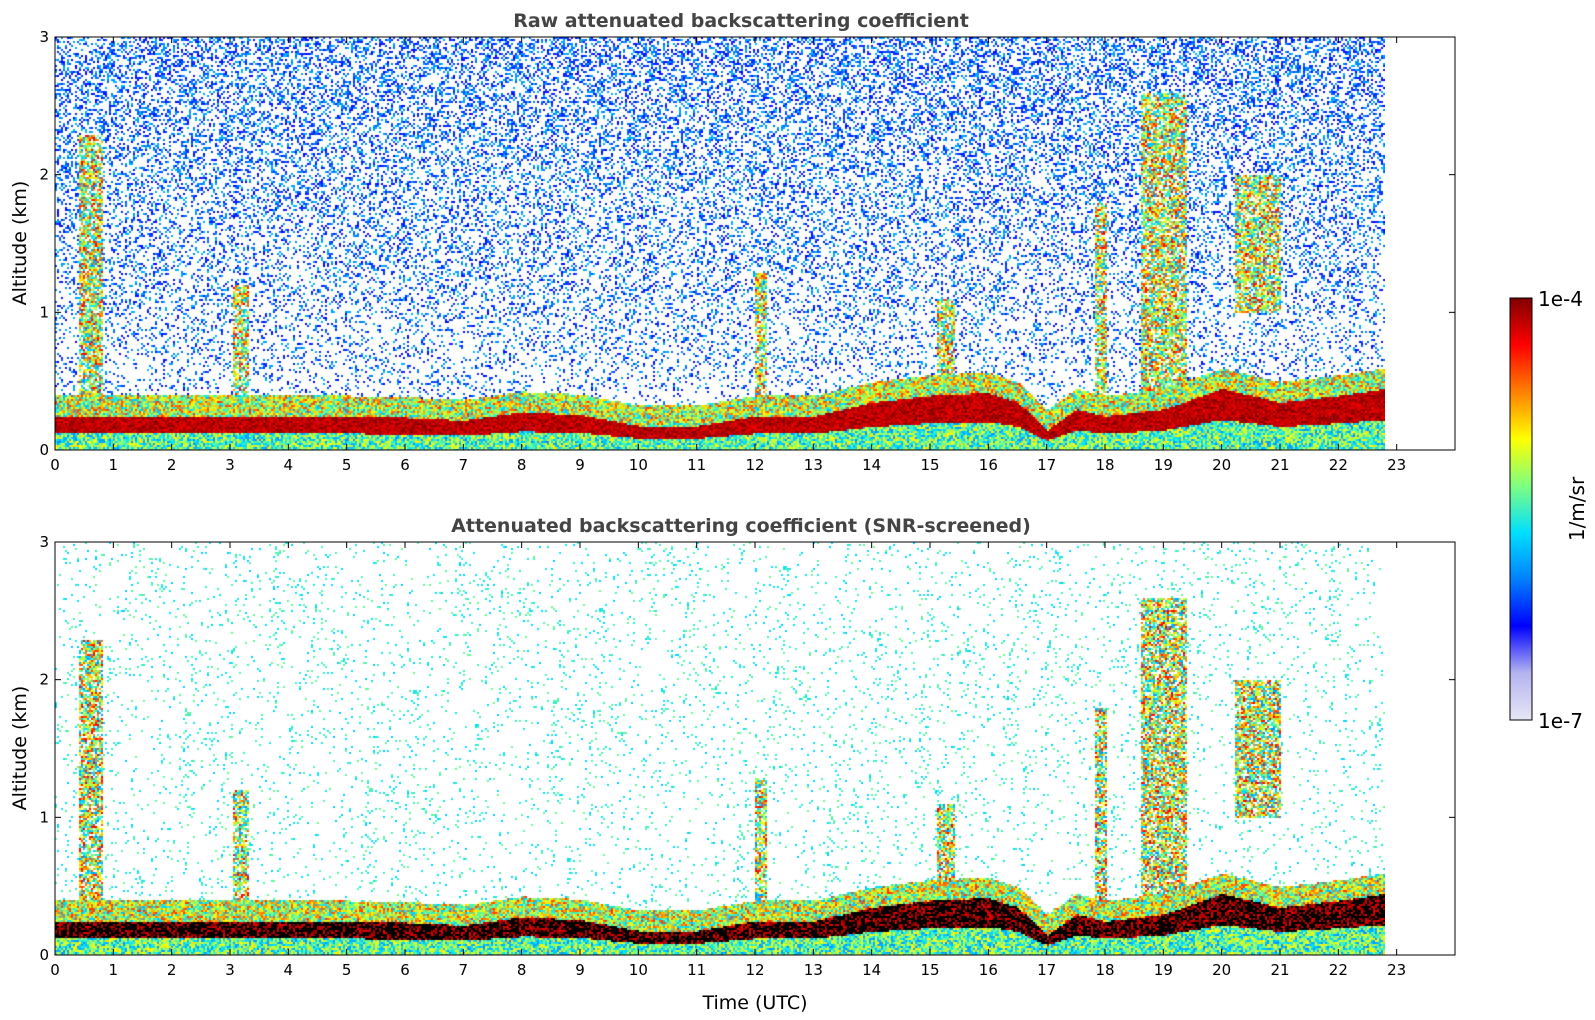 The image size is (1595, 1020). I want to click on colorbar-min-label: 1e-7, so click(1560, 721).